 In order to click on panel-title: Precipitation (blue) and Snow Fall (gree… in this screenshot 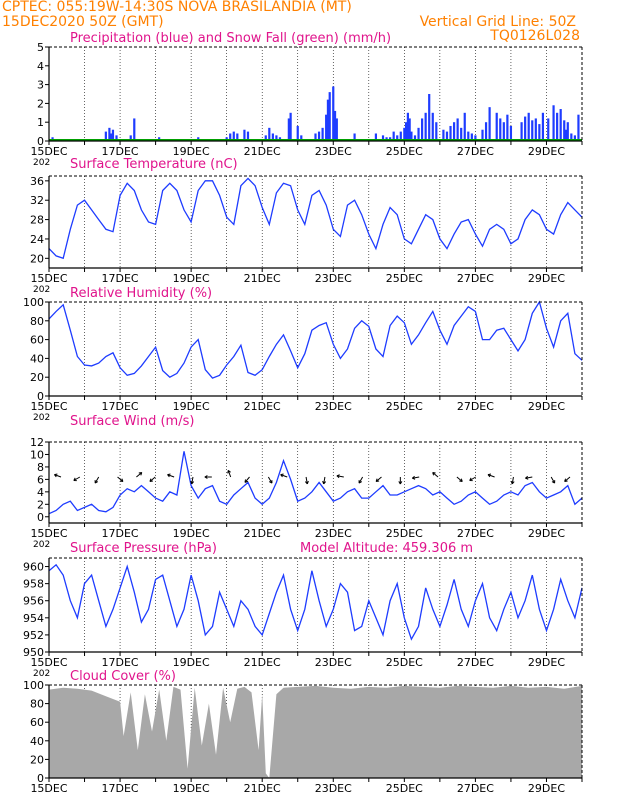, I will do `click(230, 38)`.